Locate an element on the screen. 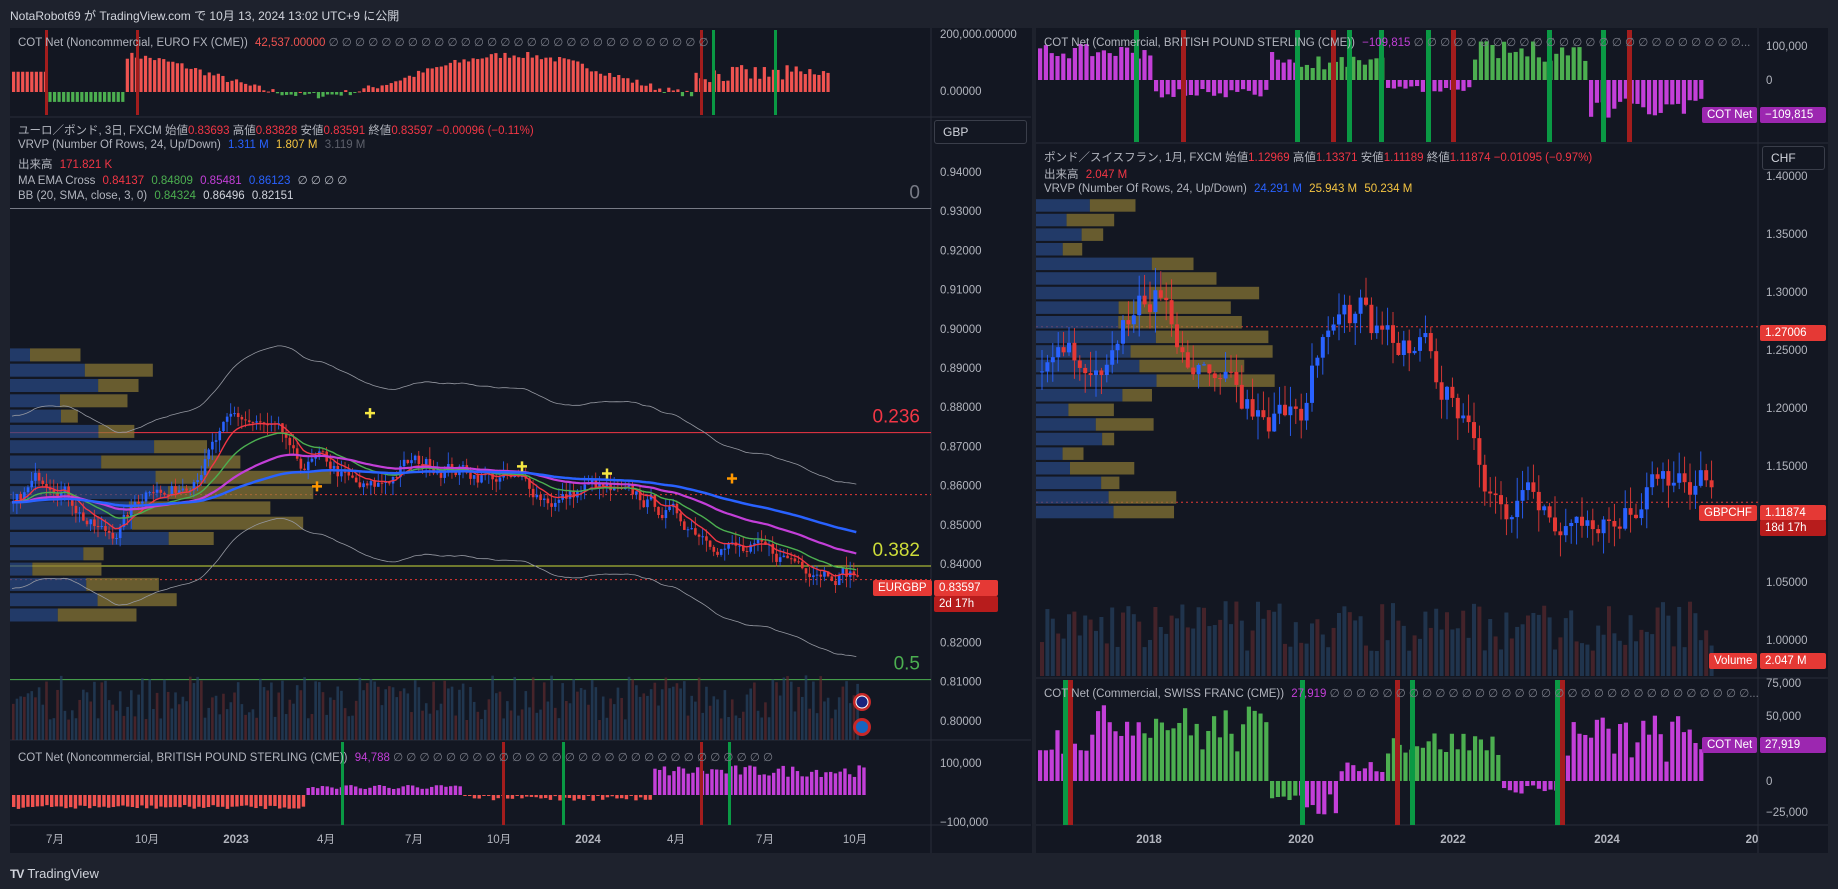  tradingview-logo: TV TradingView is located at coordinates (54, 873).